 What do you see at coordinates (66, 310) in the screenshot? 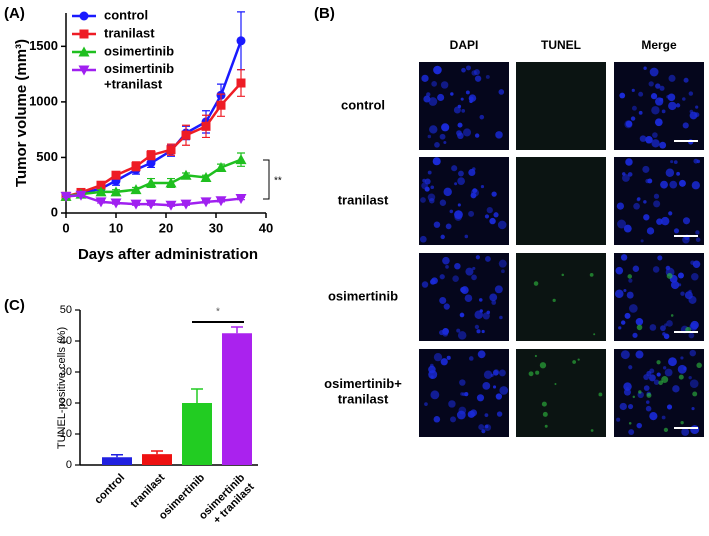
I see `y-tick-label: 50` at bounding box center [66, 310].